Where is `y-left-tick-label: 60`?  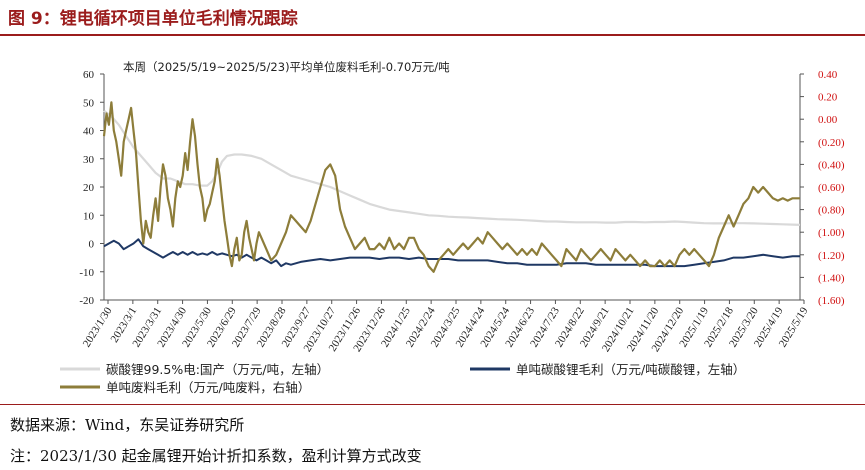
y-left-tick-label: 60 is located at coordinates (89, 75).